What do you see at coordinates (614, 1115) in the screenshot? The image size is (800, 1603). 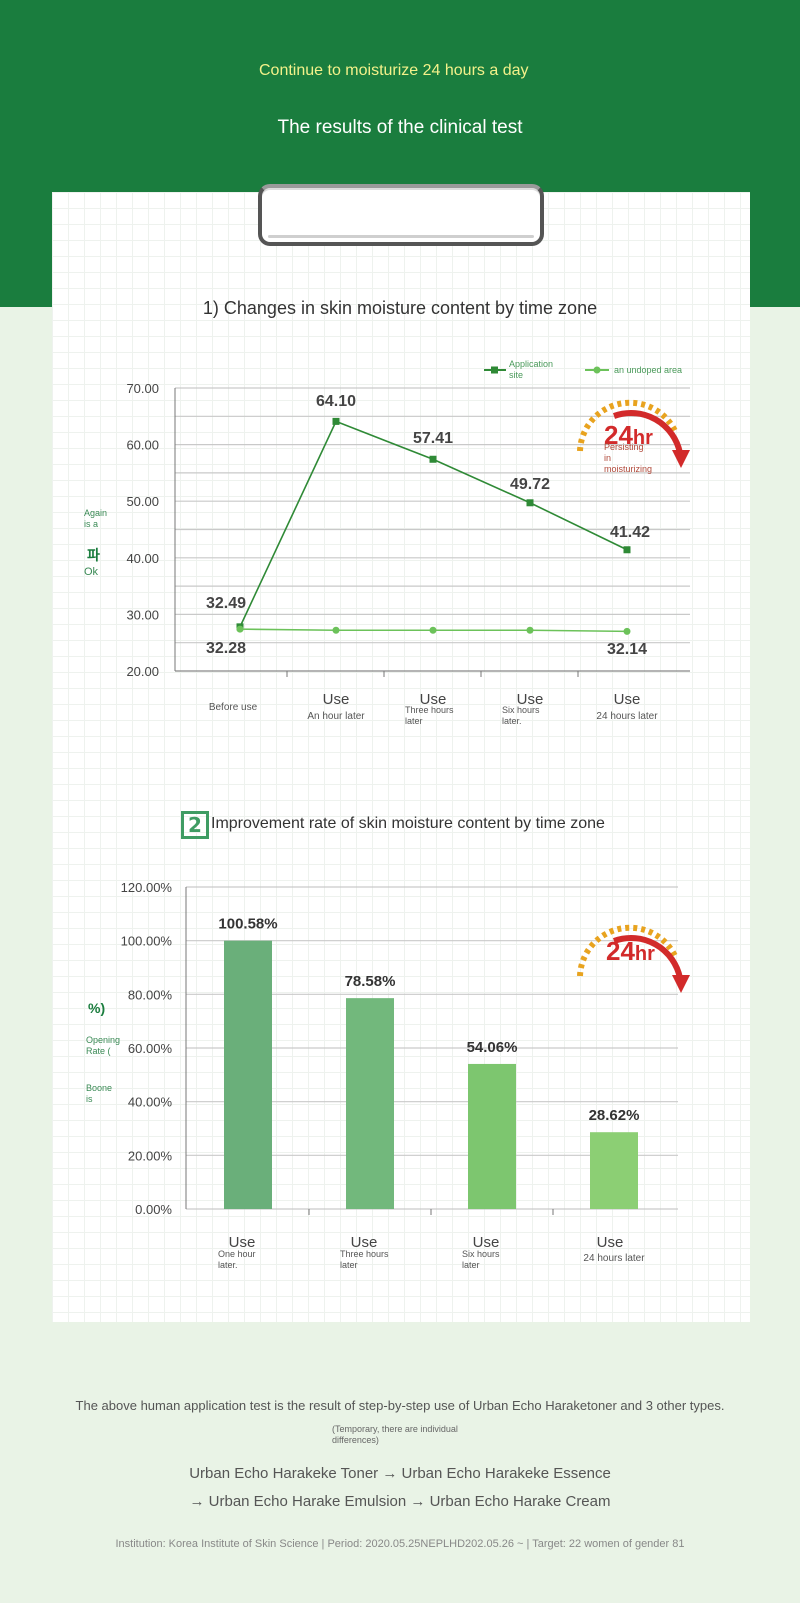 I see `data-label: 28.62%` at bounding box center [614, 1115].